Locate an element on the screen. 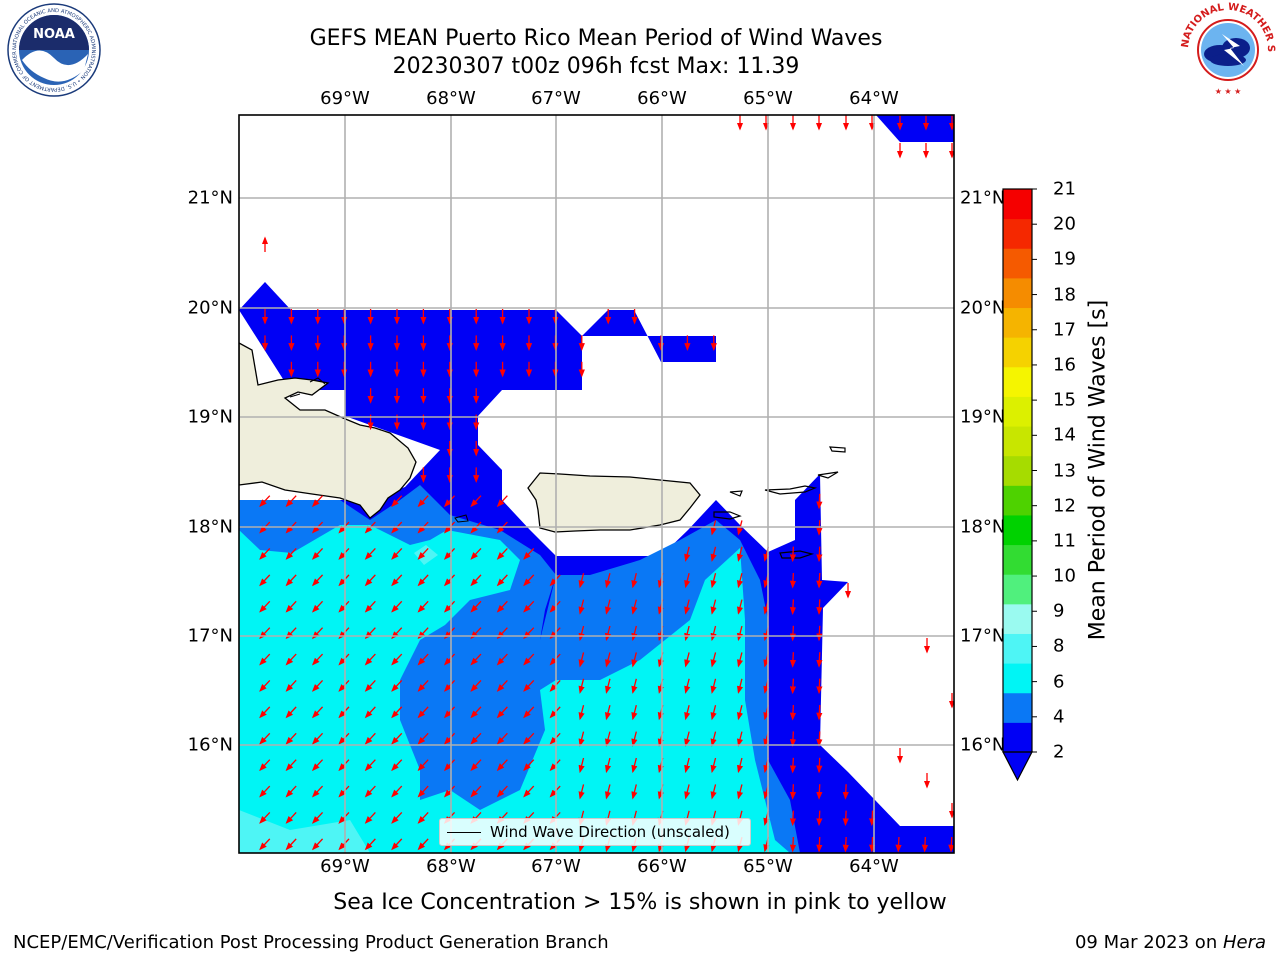 The width and height of the screenshot is (1280, 960). lon-tick-top: 67°W is located at coordinates (556, 98).